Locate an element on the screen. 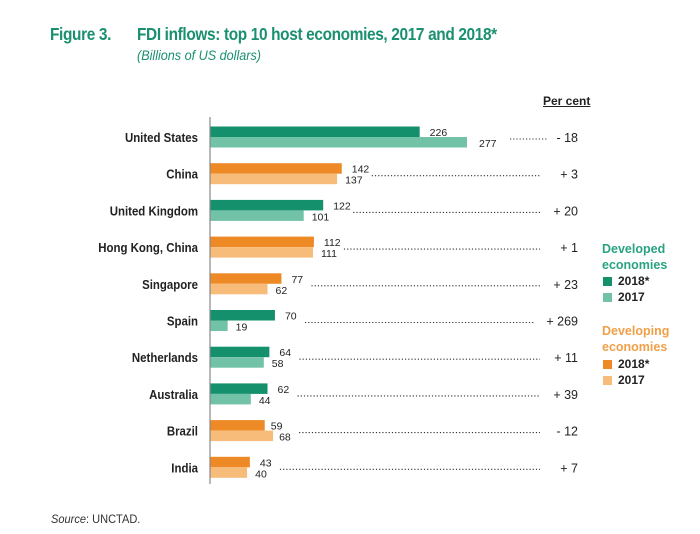 Image resolution: width=700 pixels, height=534 pixels. value-label-2018: 142 is located at coordinates (361, 170).